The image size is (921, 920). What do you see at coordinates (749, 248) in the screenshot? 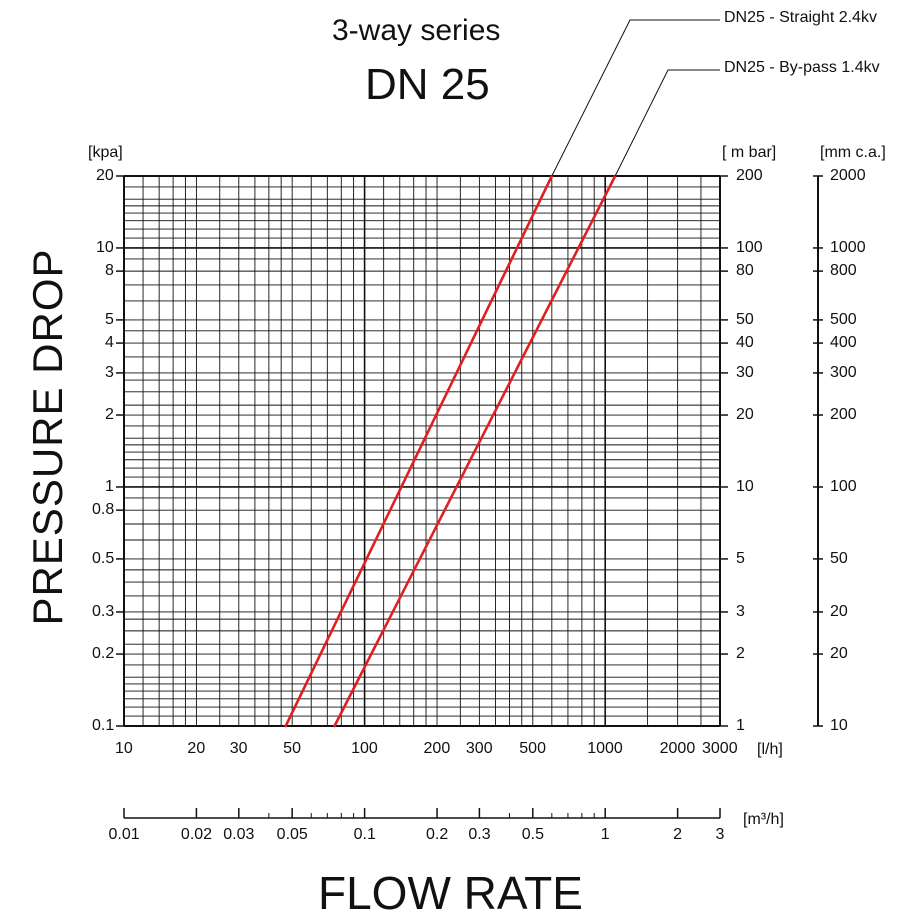
I see `right-tick-label: 100` at bounding box center [749, 248].